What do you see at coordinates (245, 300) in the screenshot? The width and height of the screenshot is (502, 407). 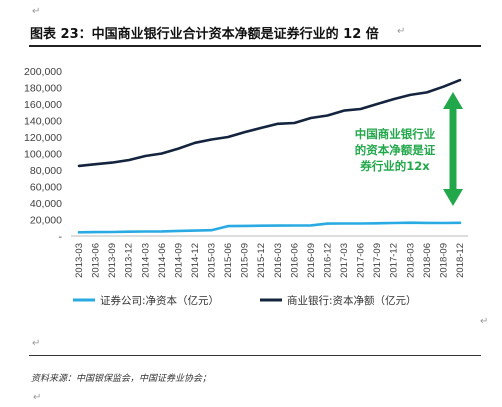 I see `legend: 证券公司:净资本（亿元） 商业银行:资本净额（亿元）` at bounding box center [245, 300].